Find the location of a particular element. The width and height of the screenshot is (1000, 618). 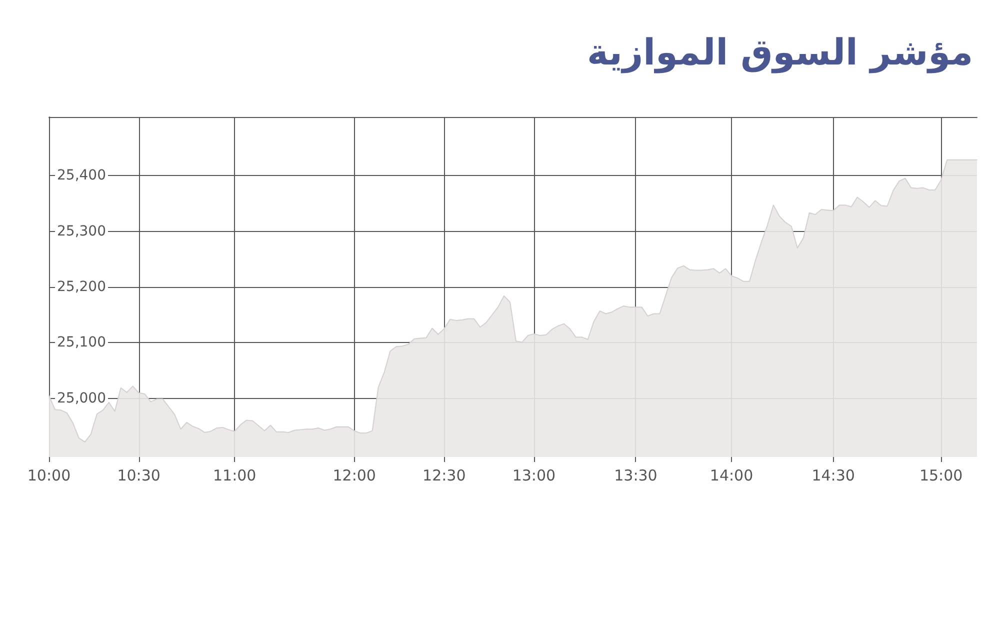

x-tick-label: 10:30 is located at coordinates (138, 475).